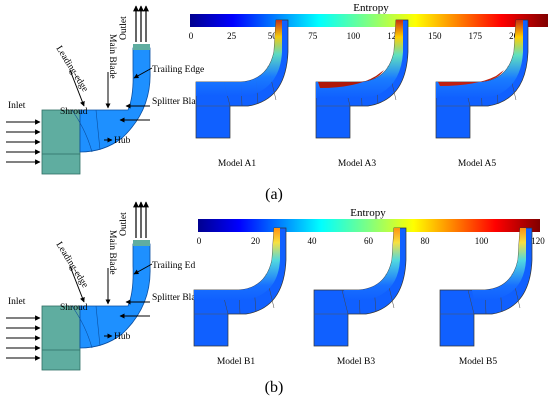 This screenshot has width=550, height=402. I want to click on colorbar-ticks-a: 0255075100125150175200, so click(356, 36).